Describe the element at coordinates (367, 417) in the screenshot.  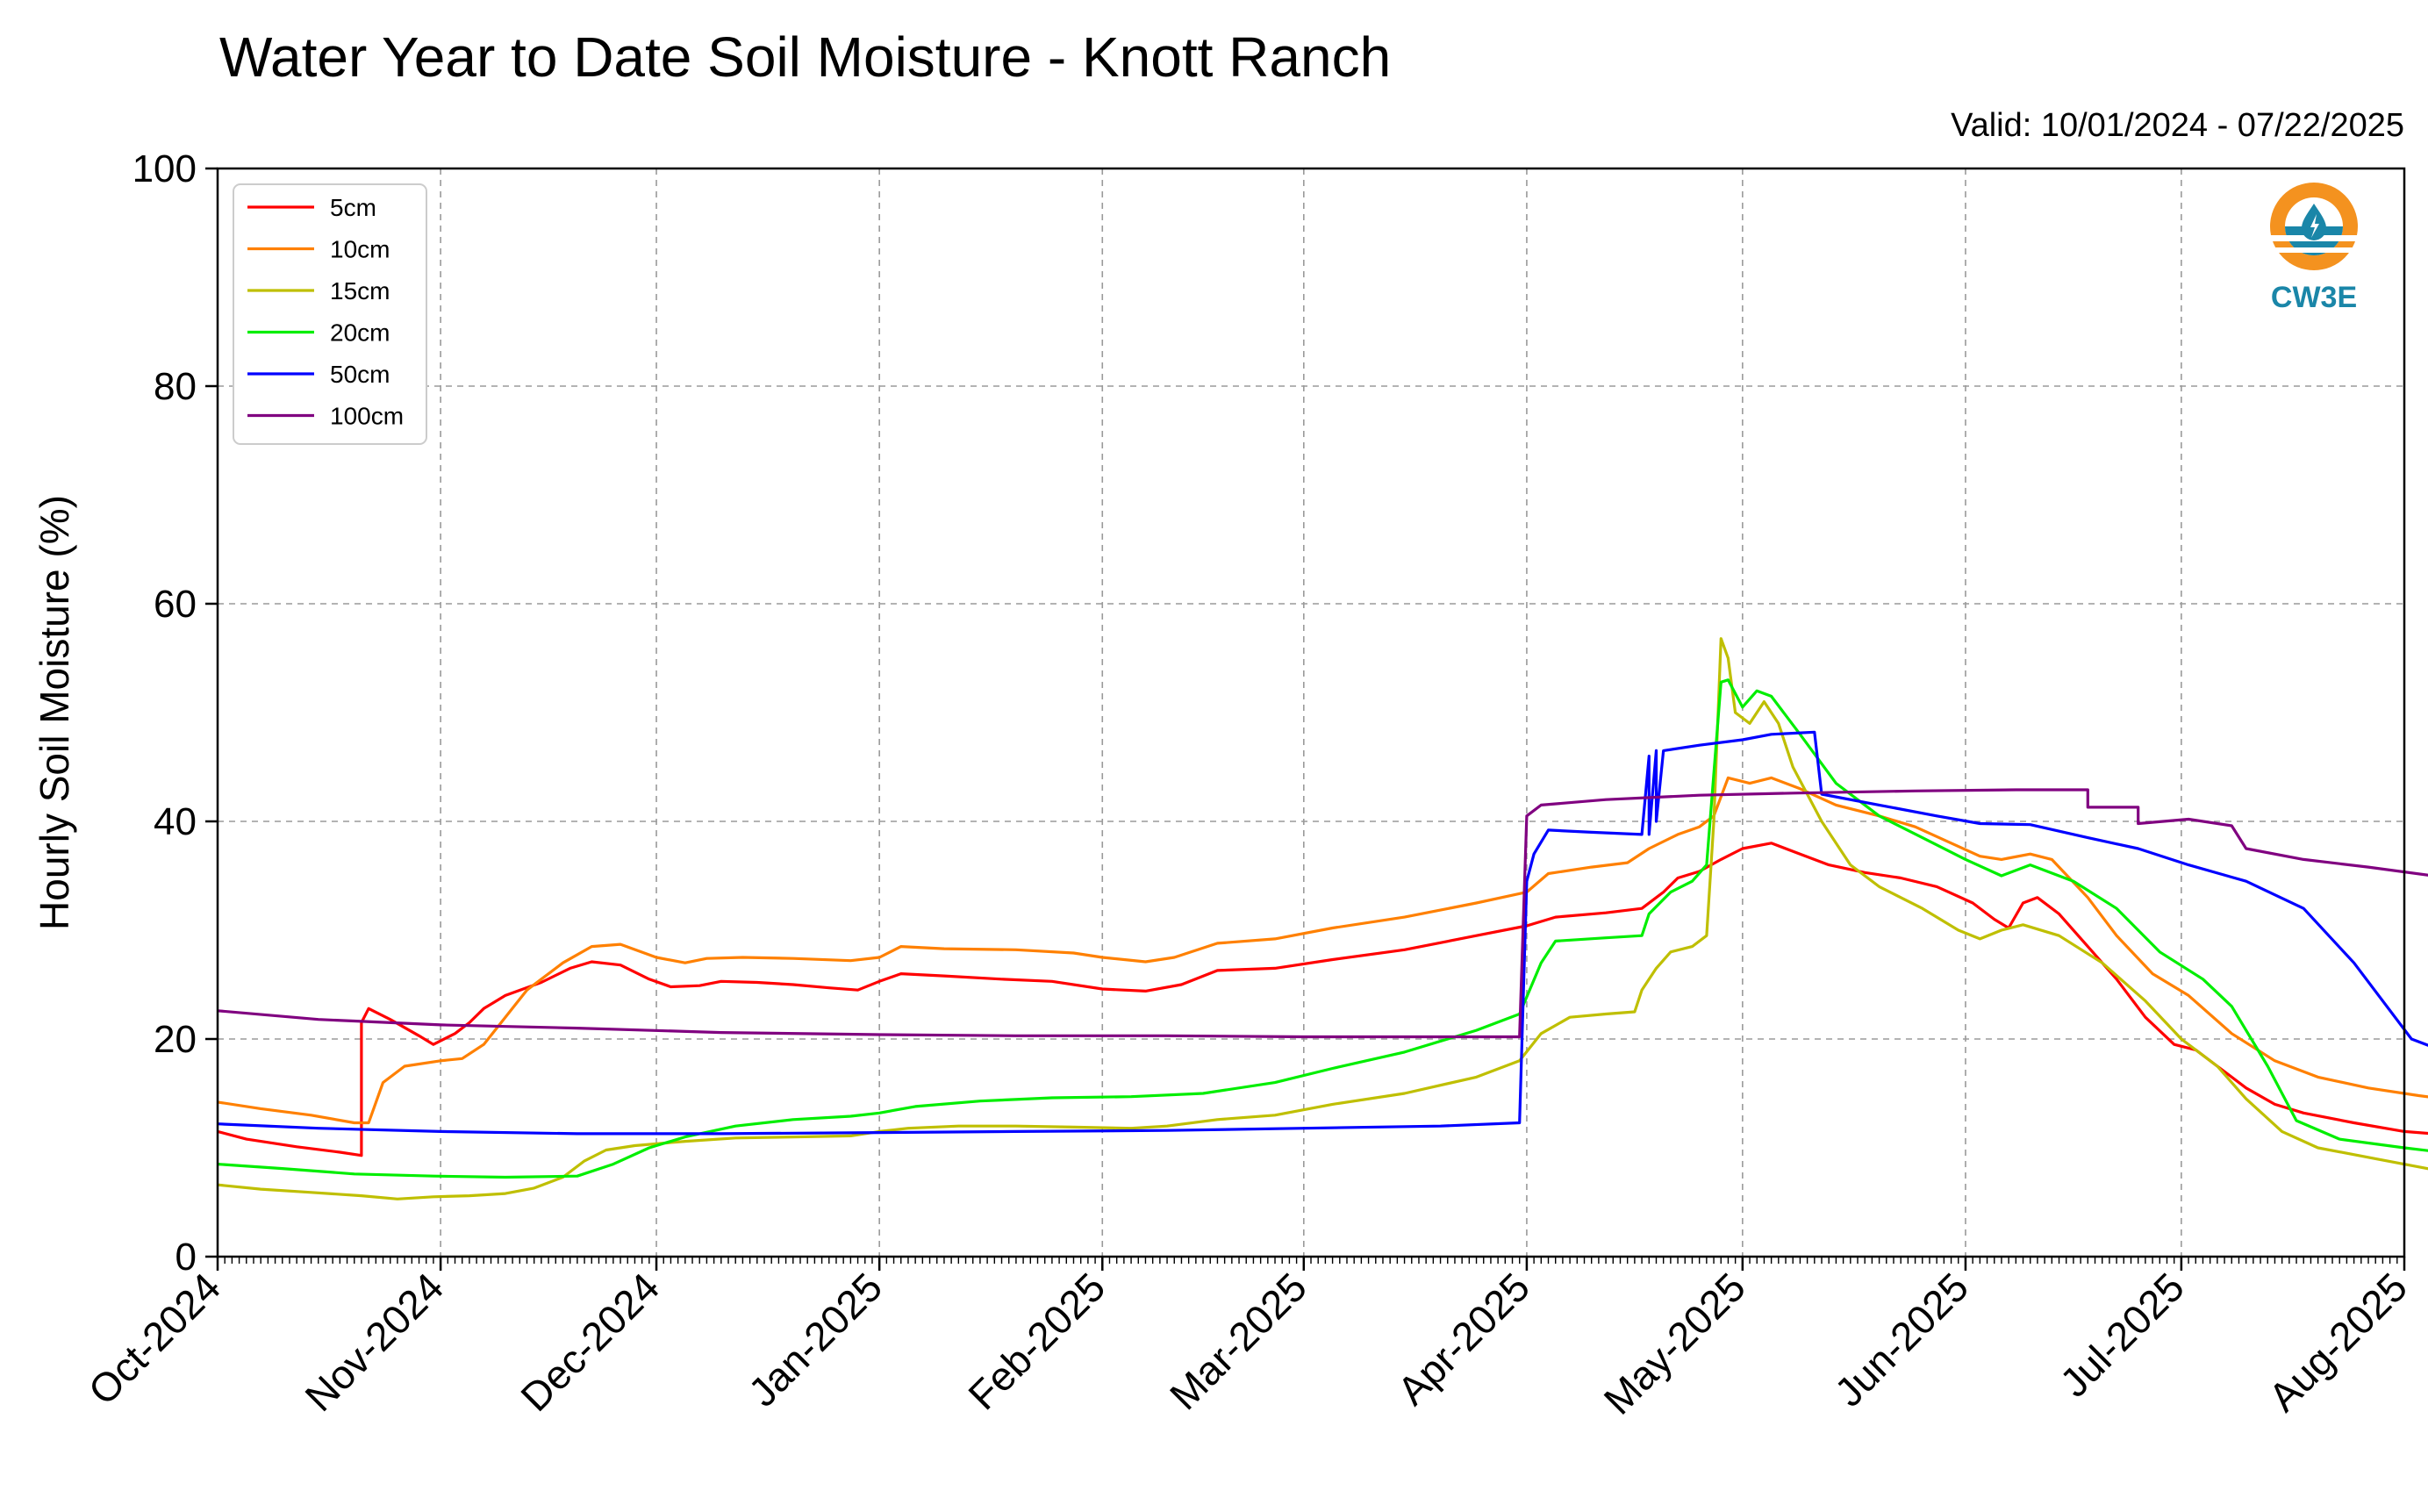
I see `legend-label-100cm: 100cm` at that location.